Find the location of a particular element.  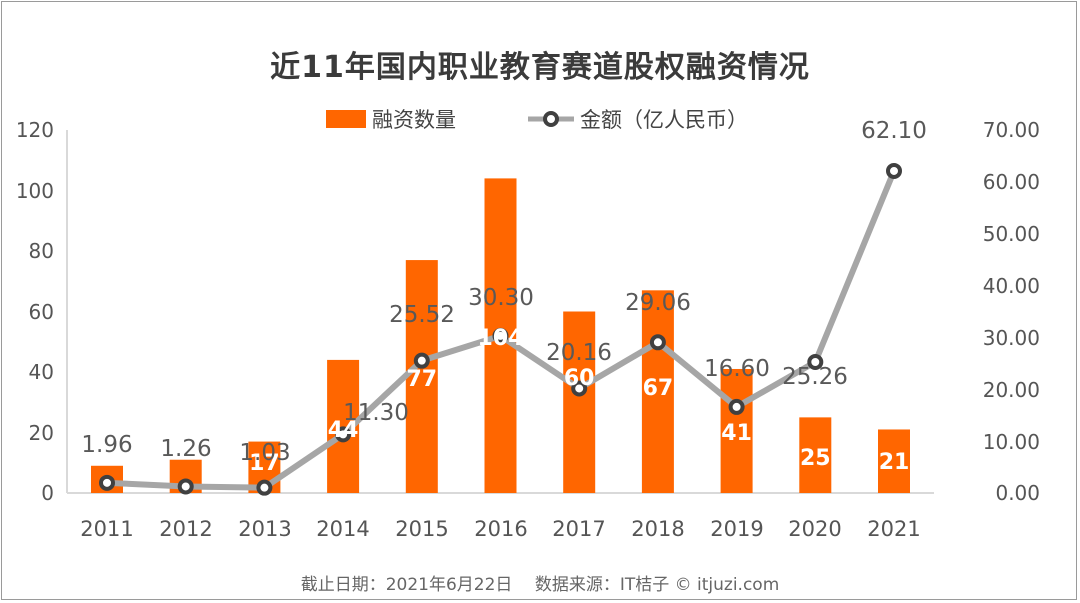

bar-value-label: 21 is located at coordinates (894, 462).